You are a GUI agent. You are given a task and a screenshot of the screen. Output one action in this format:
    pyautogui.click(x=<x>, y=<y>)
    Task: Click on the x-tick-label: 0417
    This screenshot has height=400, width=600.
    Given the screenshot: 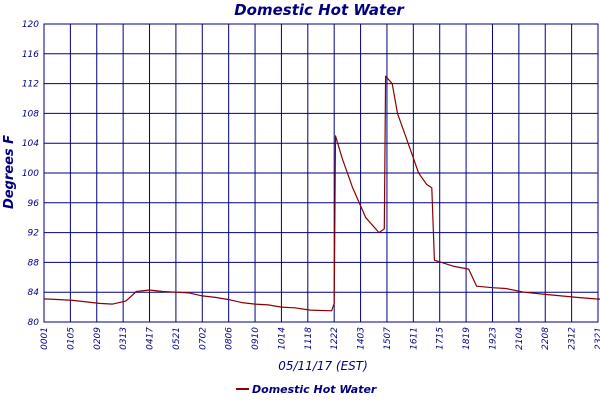 What is the action you would take?
    pyautogui.click(x=151, y=338)
    